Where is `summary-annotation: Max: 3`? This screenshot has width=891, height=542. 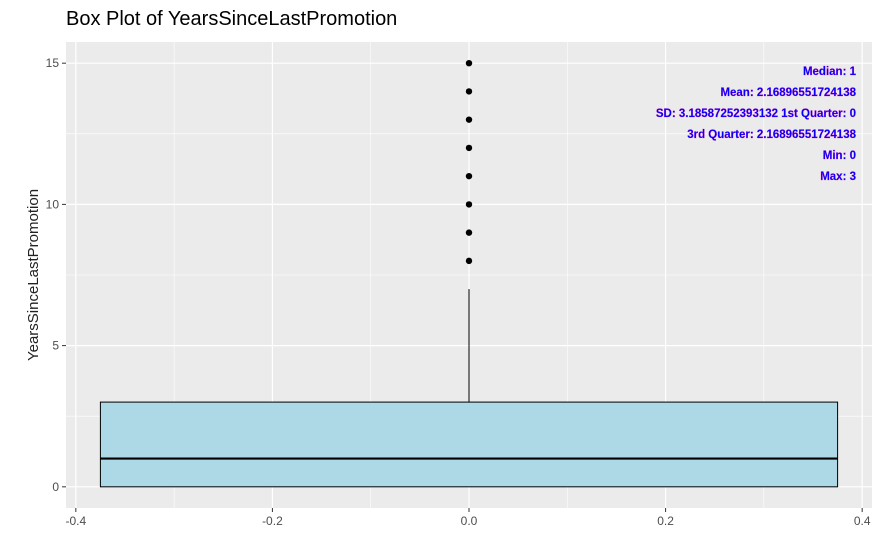 summary-annotation: Max: 3 is located at coordinates (838, 177).